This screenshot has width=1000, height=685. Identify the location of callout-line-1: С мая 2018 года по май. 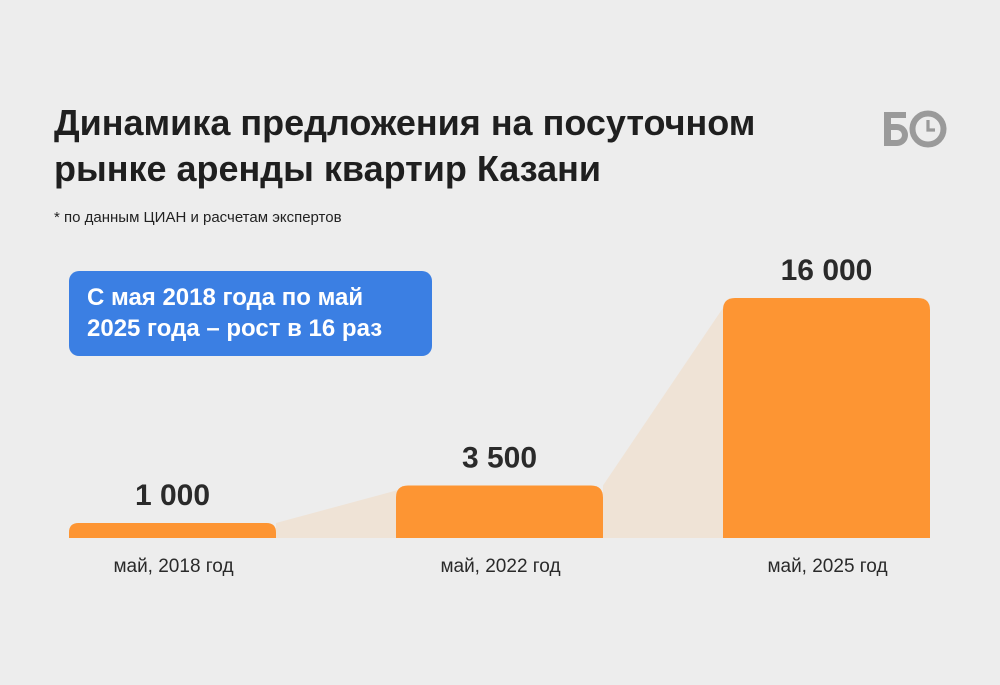
(225, 297).